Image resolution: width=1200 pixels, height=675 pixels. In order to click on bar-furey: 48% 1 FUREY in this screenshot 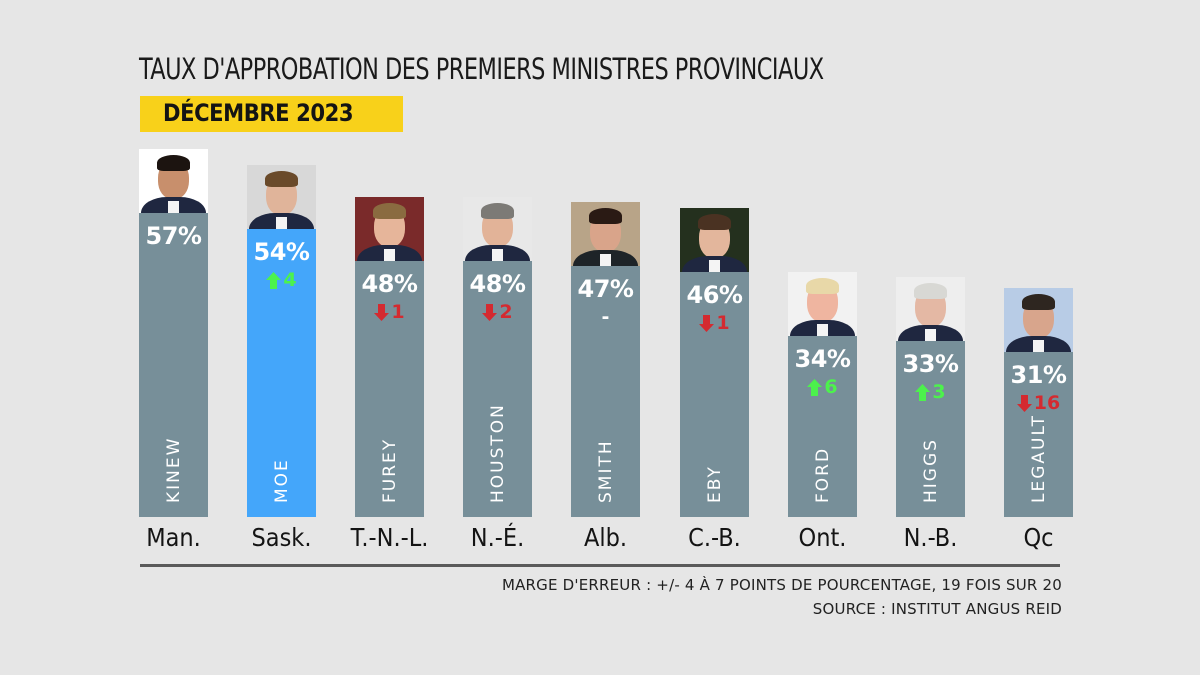, I will do `click(389, 389)`.